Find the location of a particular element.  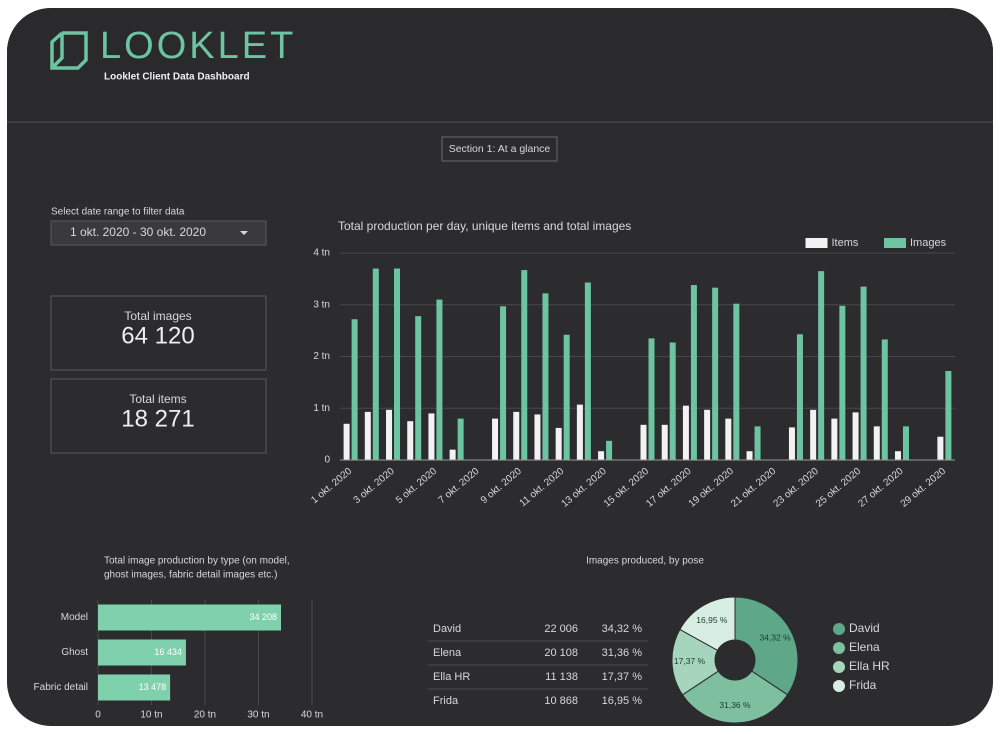

table-cell: 22 006 is located at coordinates (561, 629).